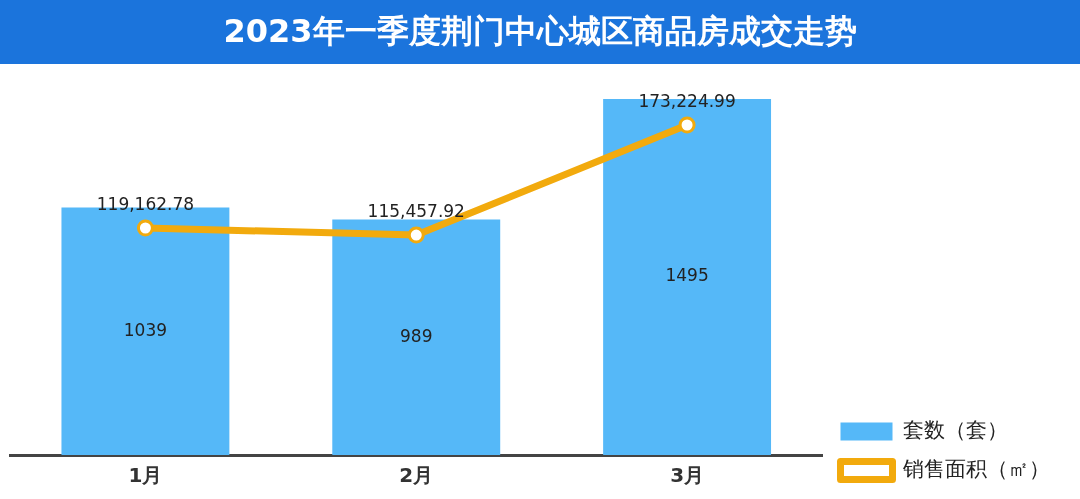 Image resolution: width=1080 pixels, height=499 pixels. What do you see at coordinates (540, 32) in the screenshot?
I see `chart-title: 2023年一季度荆门中心城区商品房成交走势` at bounding box center [540, 32].